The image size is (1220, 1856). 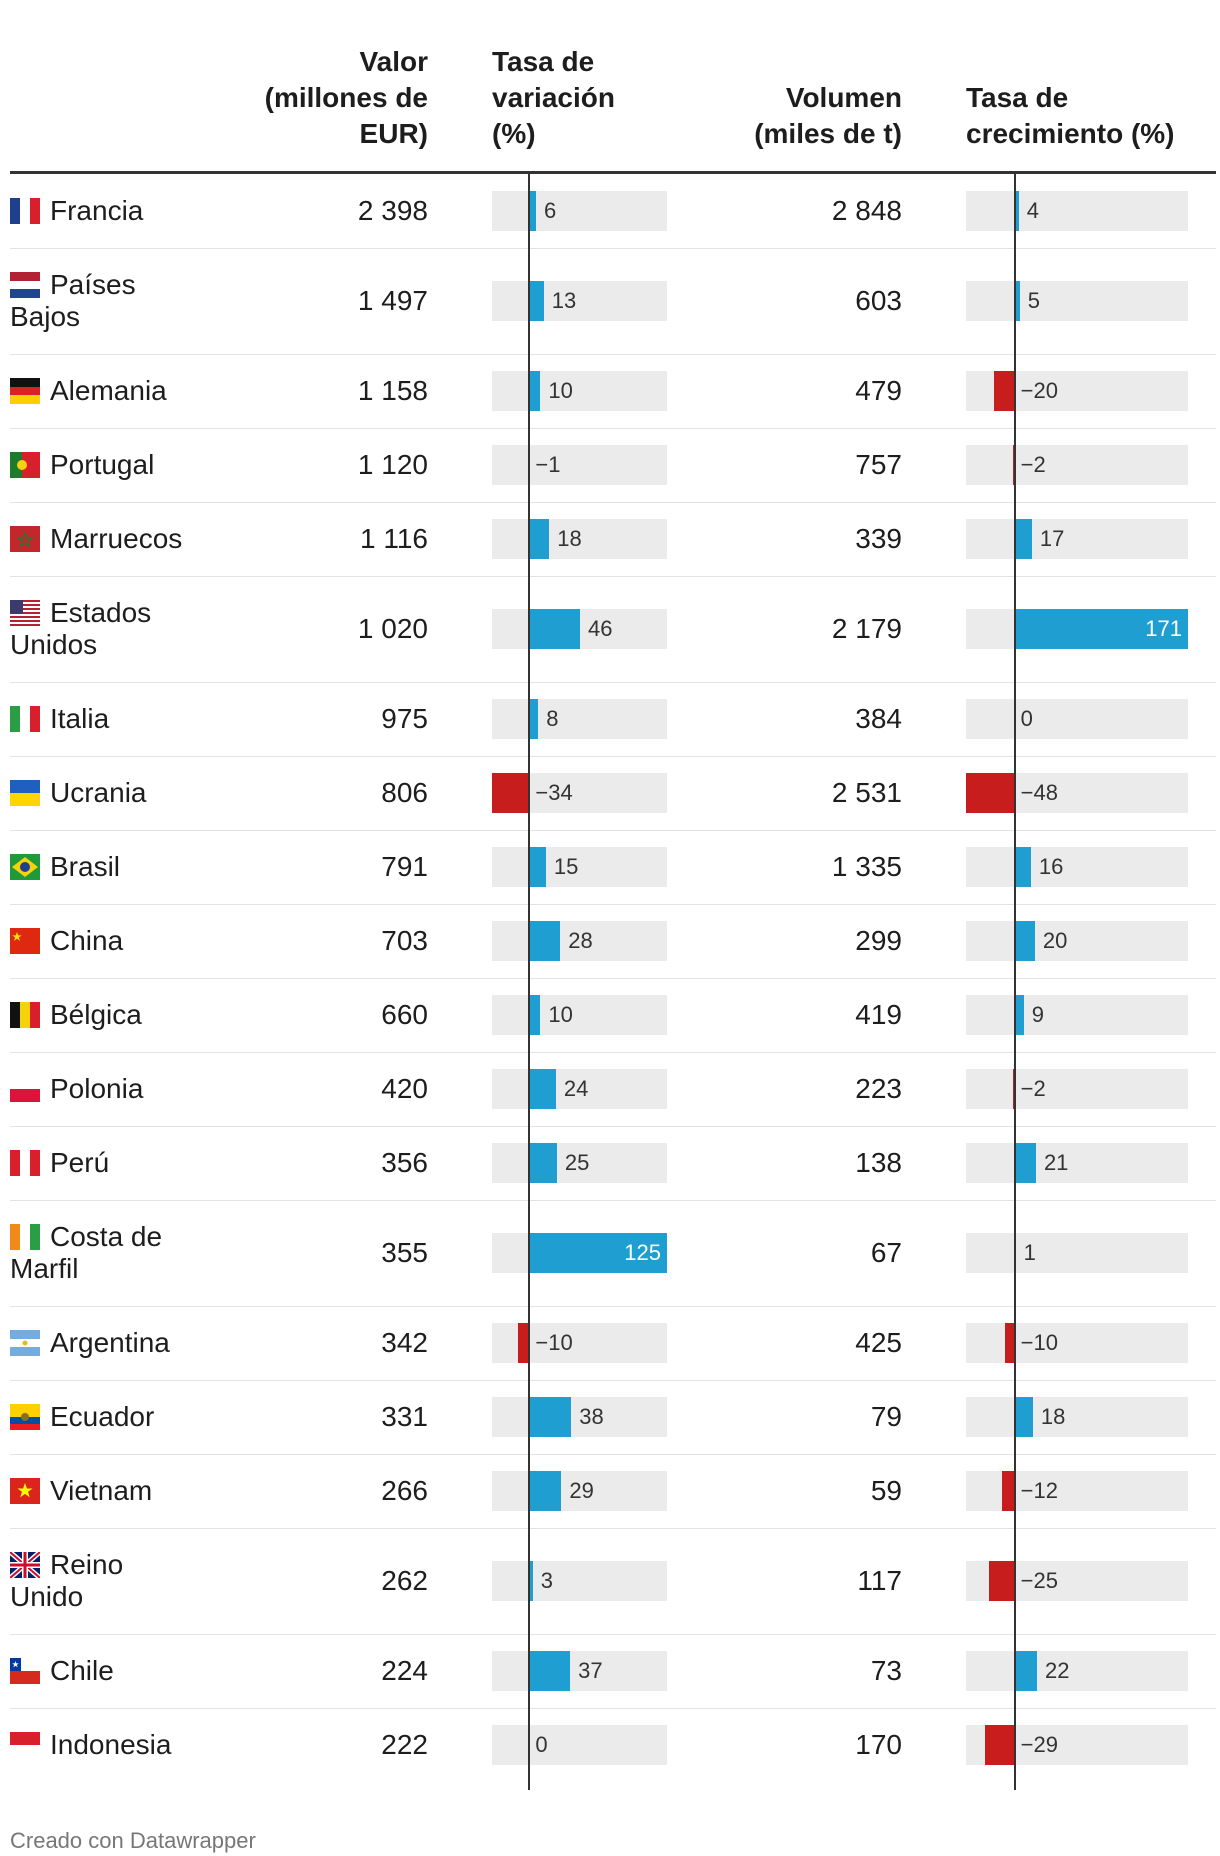 What do you see at coordinates (613, 172) in the screenshot?
I see `header-rule` at bounding box center [613, 172].